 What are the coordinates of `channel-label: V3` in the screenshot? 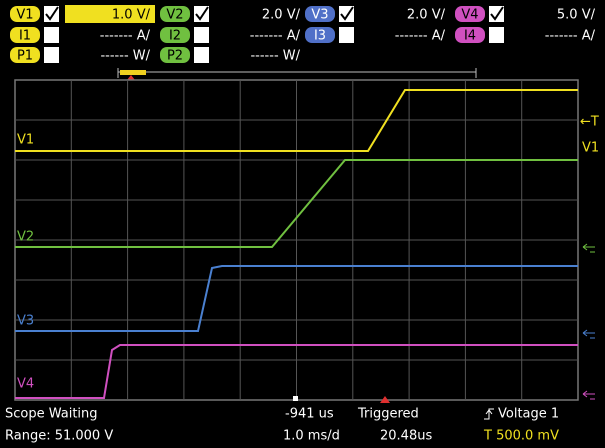 It's located at (319, 15).